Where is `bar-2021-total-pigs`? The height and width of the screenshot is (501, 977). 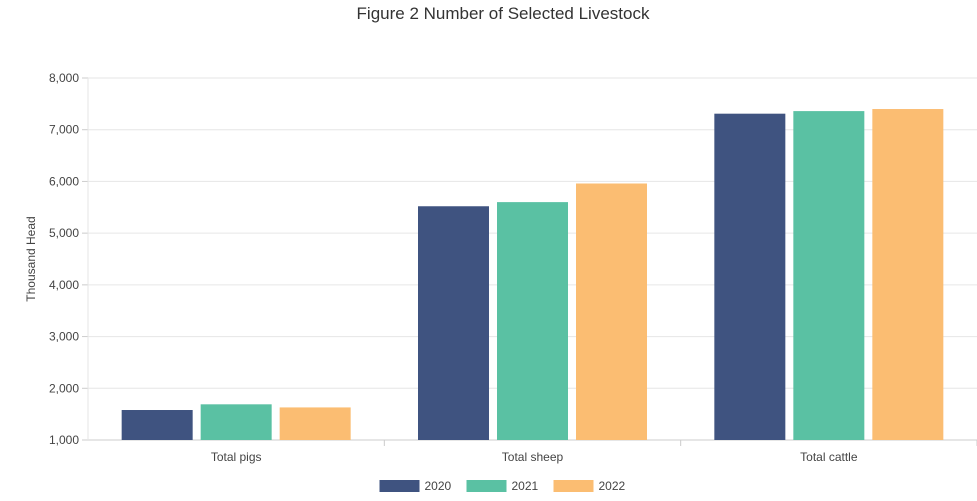
bar-2021-total-pigs is located at coordinates (236, 422).